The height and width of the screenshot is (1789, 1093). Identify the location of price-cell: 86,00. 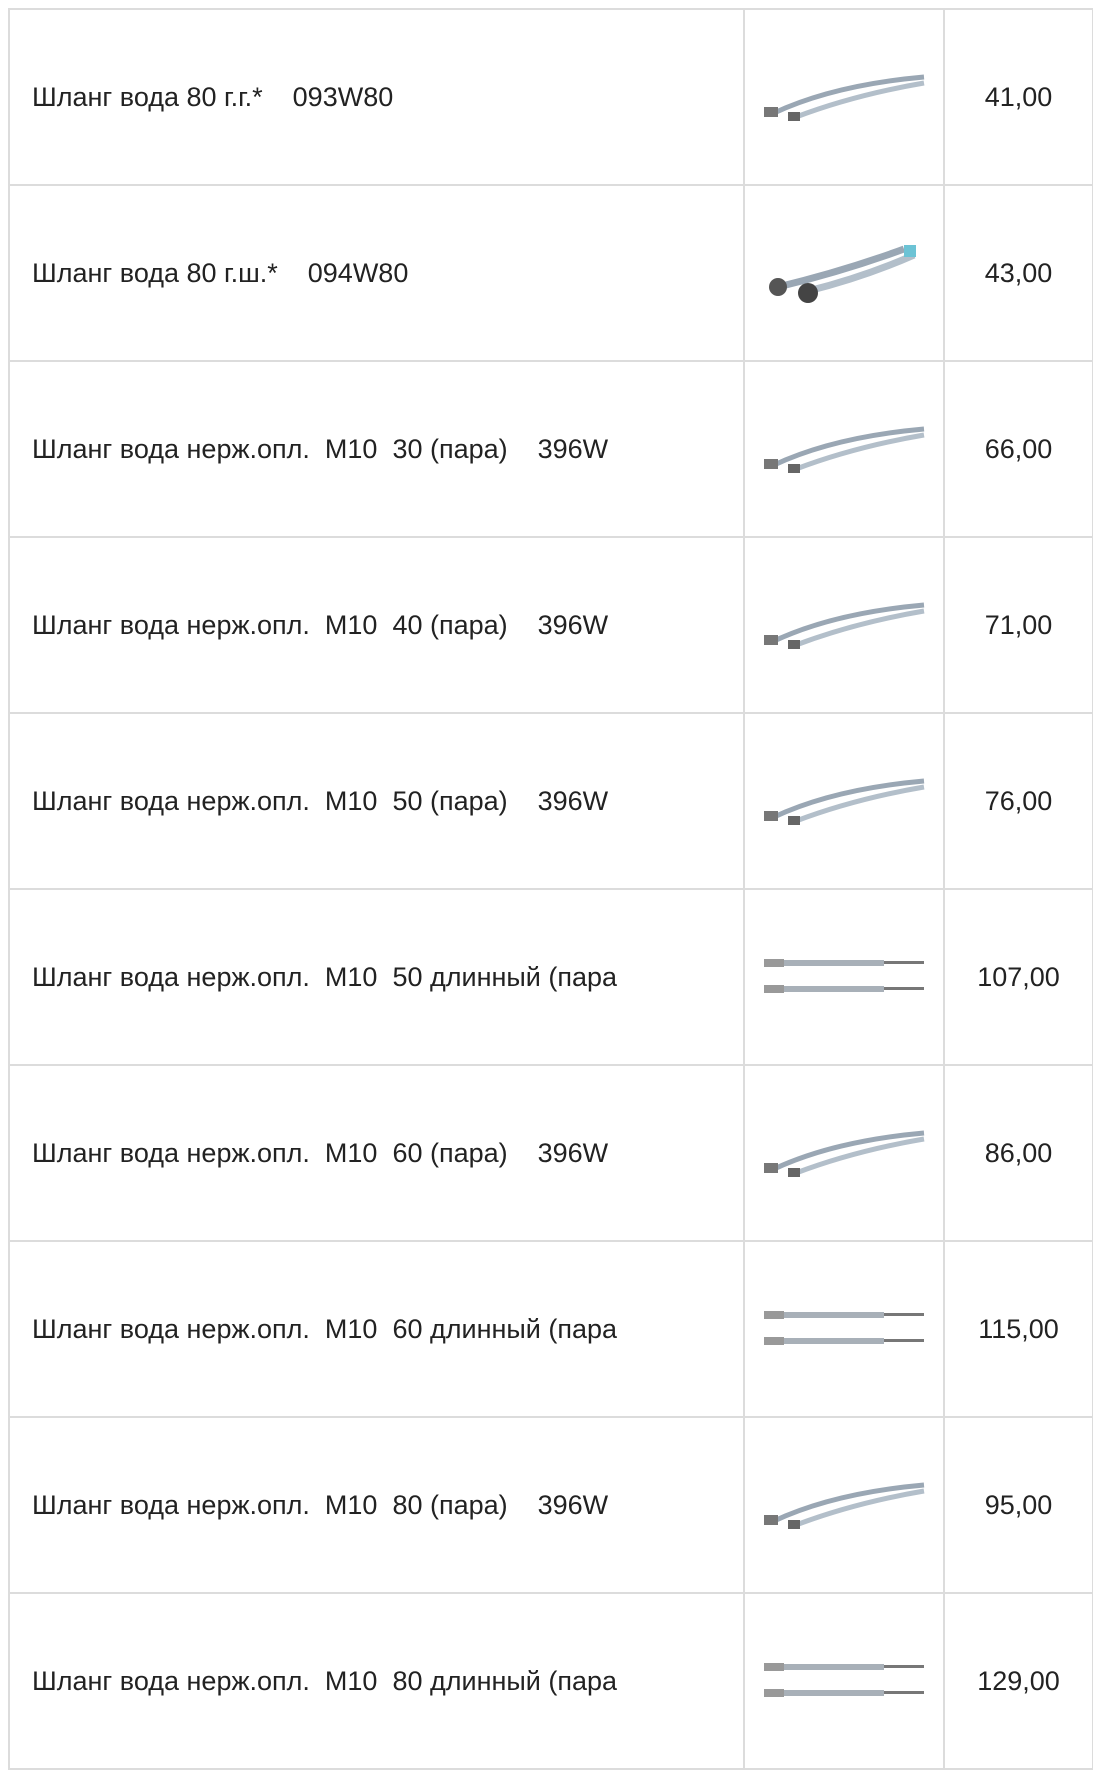
(1018, 1153).